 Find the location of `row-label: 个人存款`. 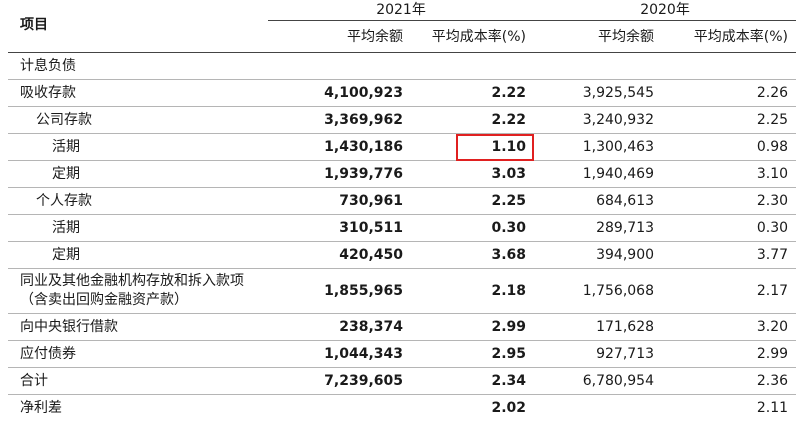

row-label: 个人存款 is located at coordinates (138, 201).